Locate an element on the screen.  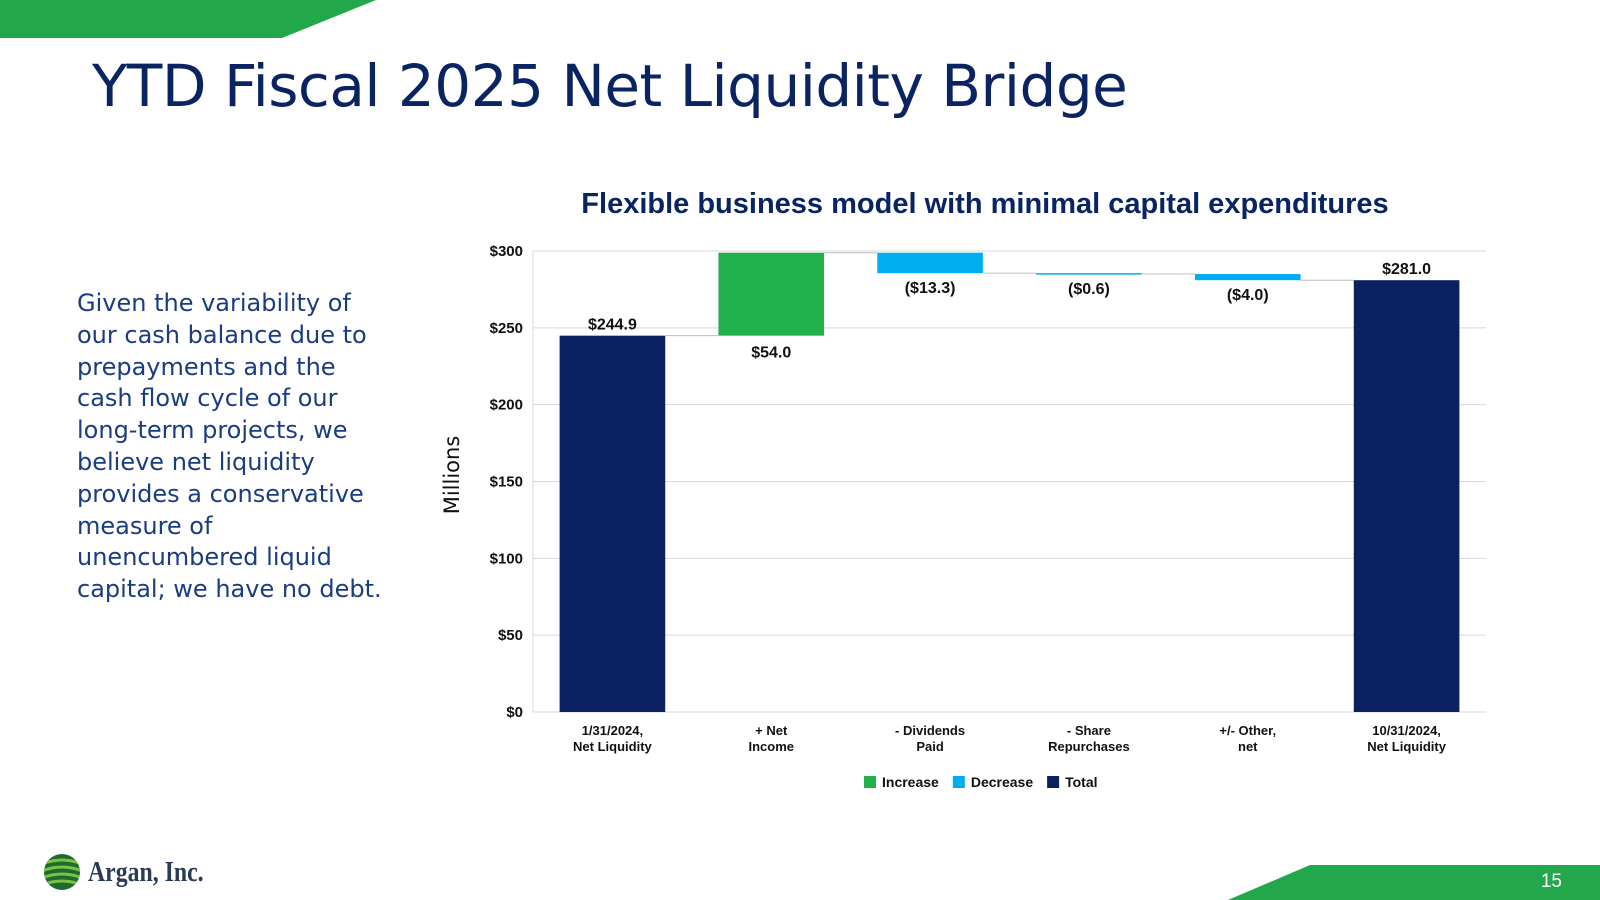
legend: Increase Decrease Total is located at coordinates (981, 782).